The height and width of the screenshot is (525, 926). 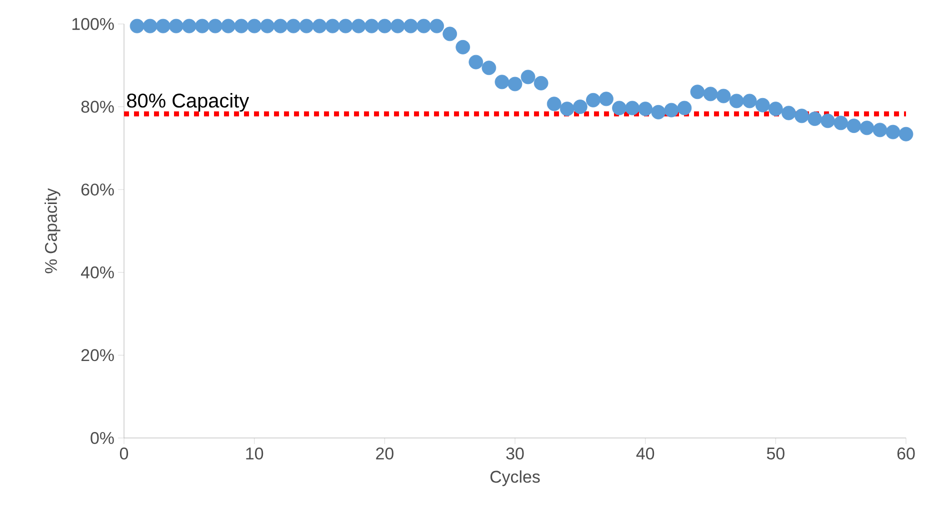 I want to click on y-tick-label: 40%, so click(x=97, y=272).